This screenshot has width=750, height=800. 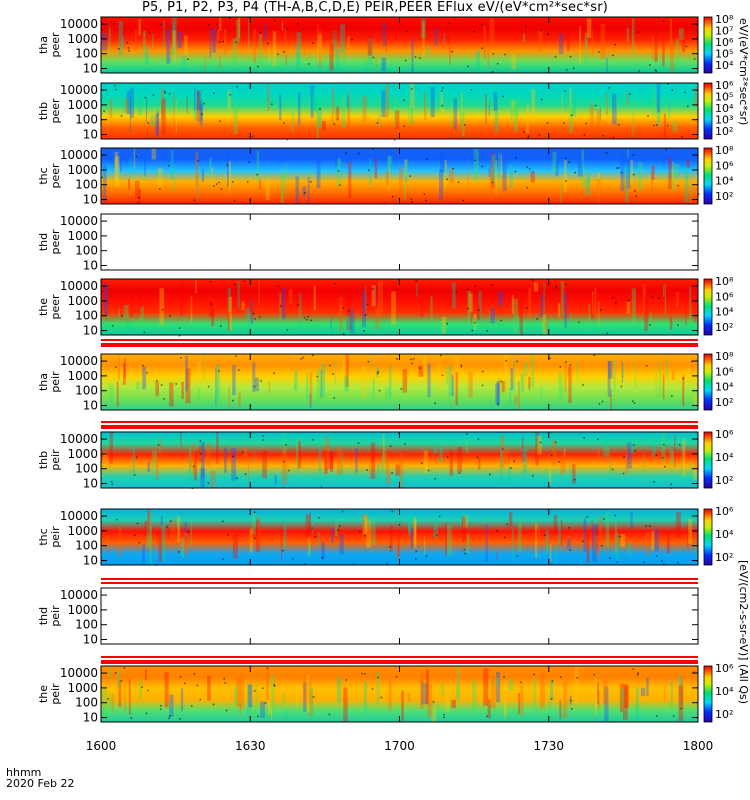 I want to click on colorbar-units-label: [eV/(cm2-s-sr-eV)] (All Qs), so click(x=743, y=632).